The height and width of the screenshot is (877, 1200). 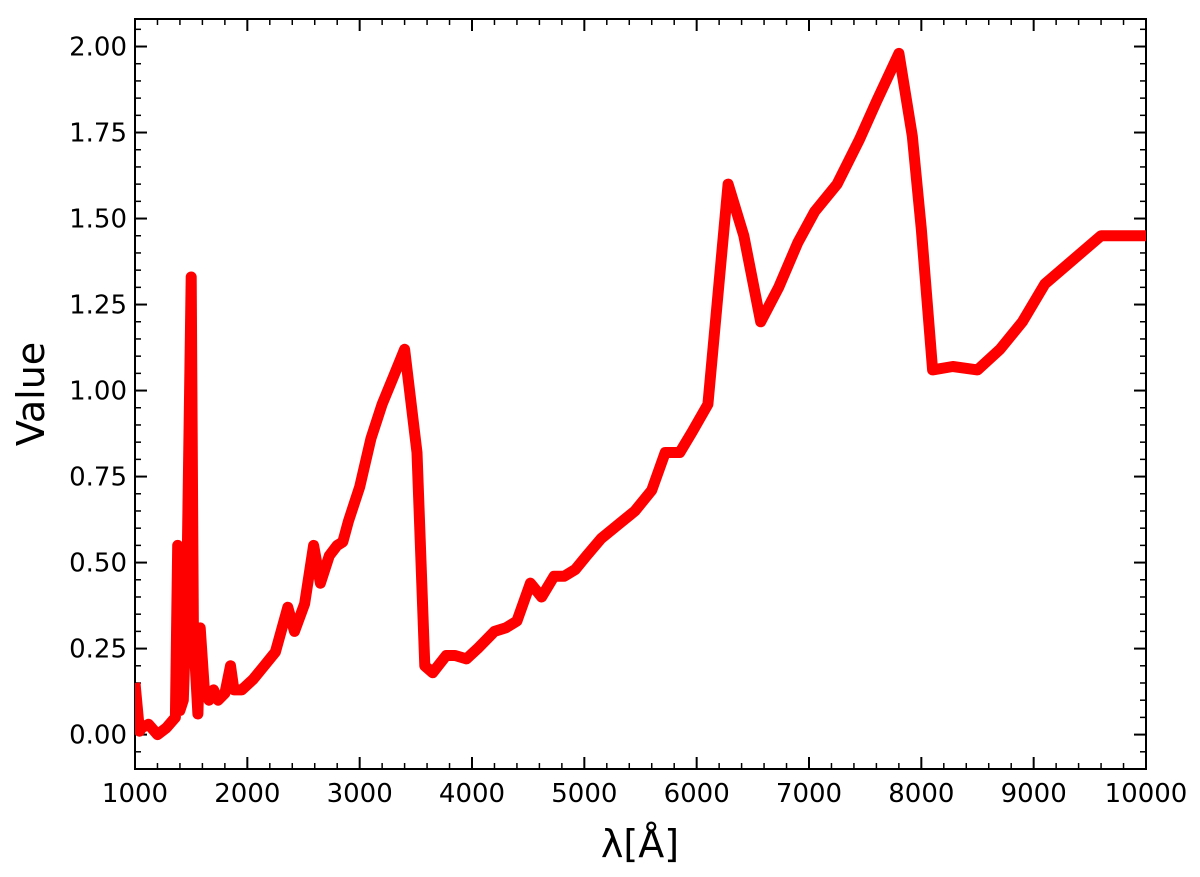 What do you see at coordinates (1034, 794) in the screenshot?
I see `x-tick-label: 9000` at bounding box center [1034, 794].